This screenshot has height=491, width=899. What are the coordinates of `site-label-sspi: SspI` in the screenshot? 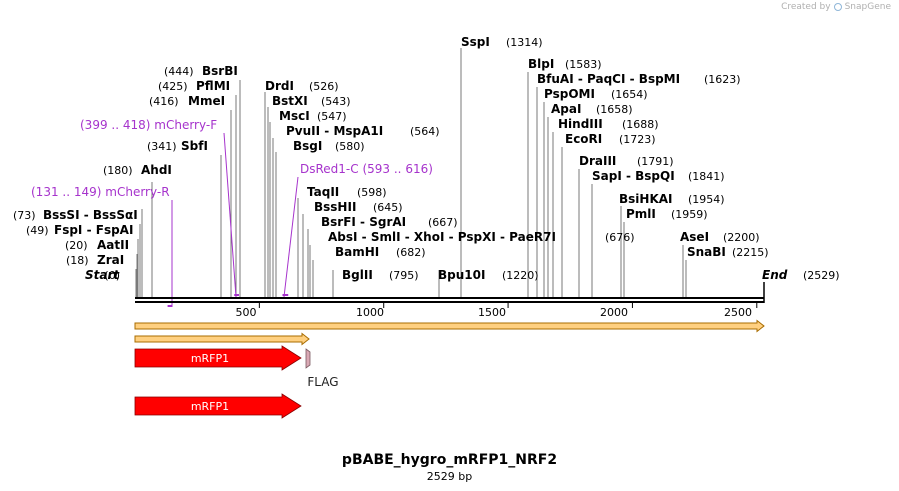 It's located at (475, 42).